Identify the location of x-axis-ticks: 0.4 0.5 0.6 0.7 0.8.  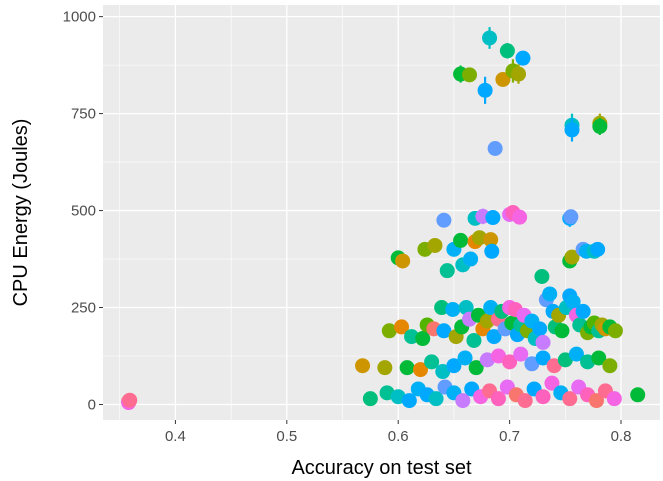
(398, 432).